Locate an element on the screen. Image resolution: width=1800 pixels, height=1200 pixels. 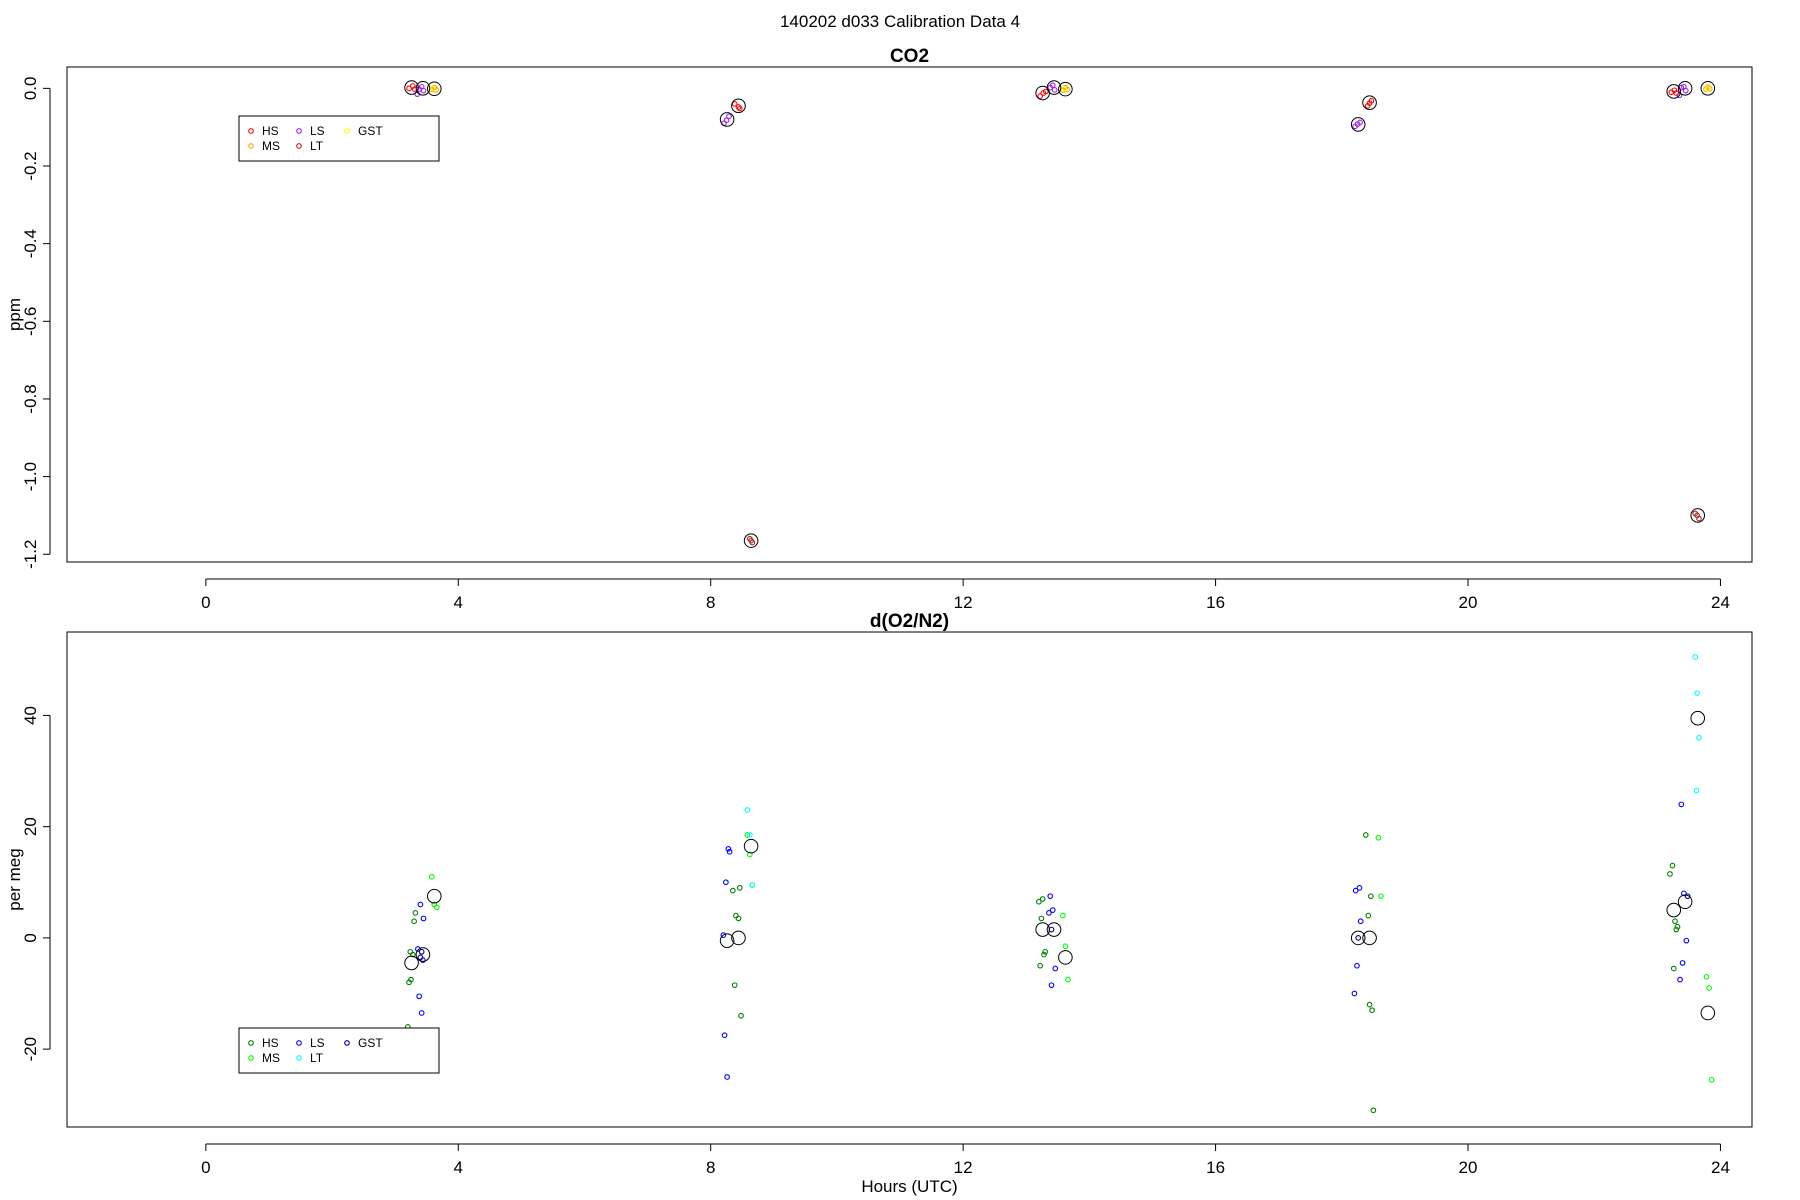
co2-y-tick-label: -0.2 is located at coordinates (30, 165).